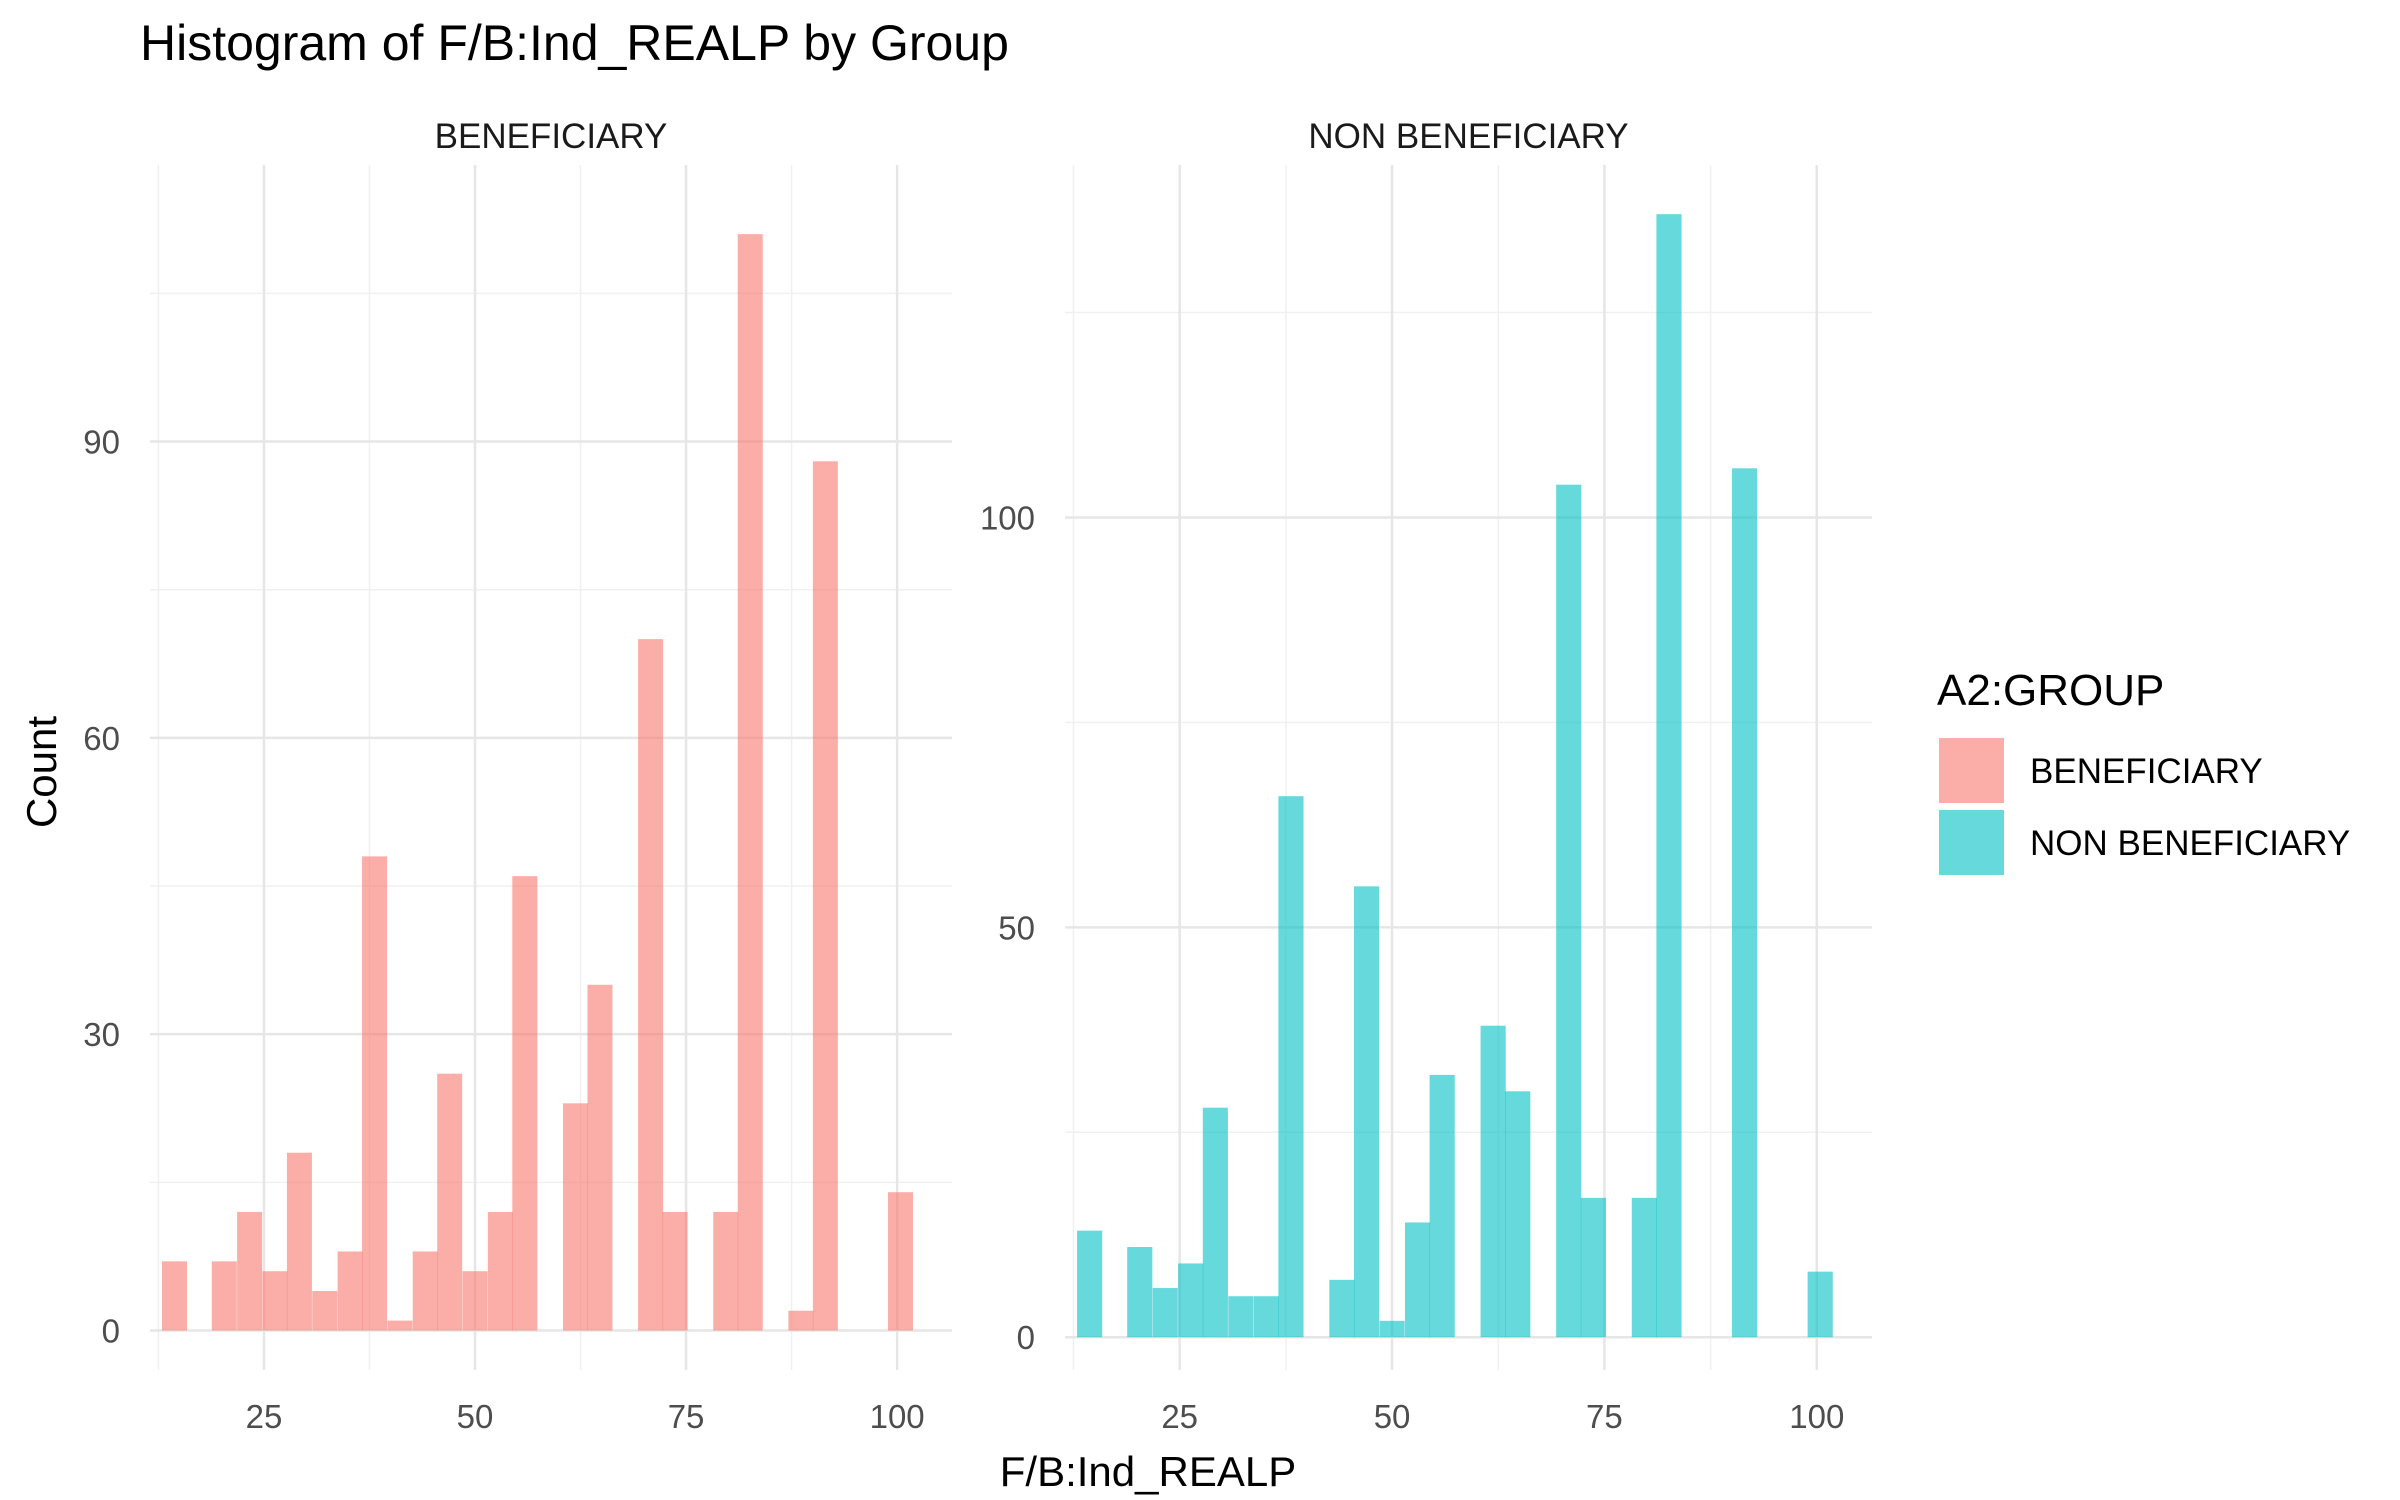 The width and height of the screenshot is (2400, 1500). I want to click on legend-label-beneficiary: BENEFICIARY, so click(2146, 771).